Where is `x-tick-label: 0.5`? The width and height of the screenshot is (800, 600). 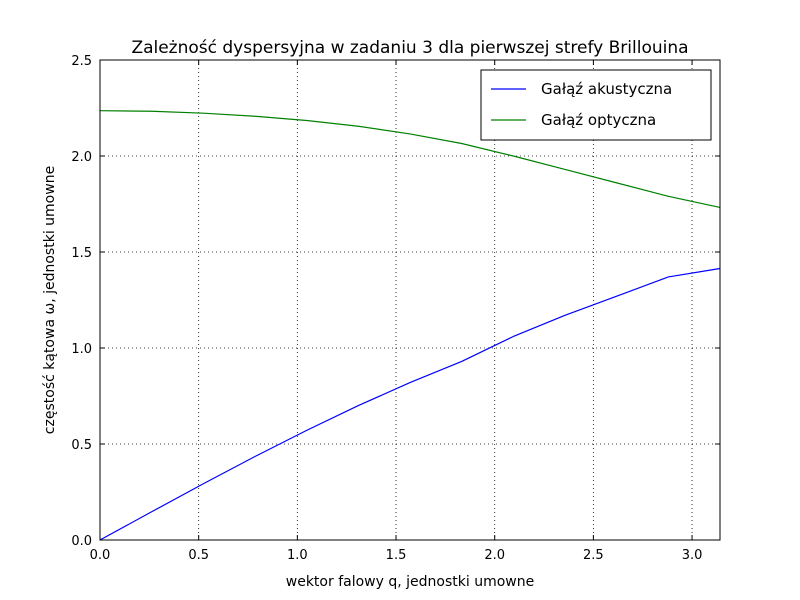 x-tick-label: 0.5 is located at coordinates (198, 555).